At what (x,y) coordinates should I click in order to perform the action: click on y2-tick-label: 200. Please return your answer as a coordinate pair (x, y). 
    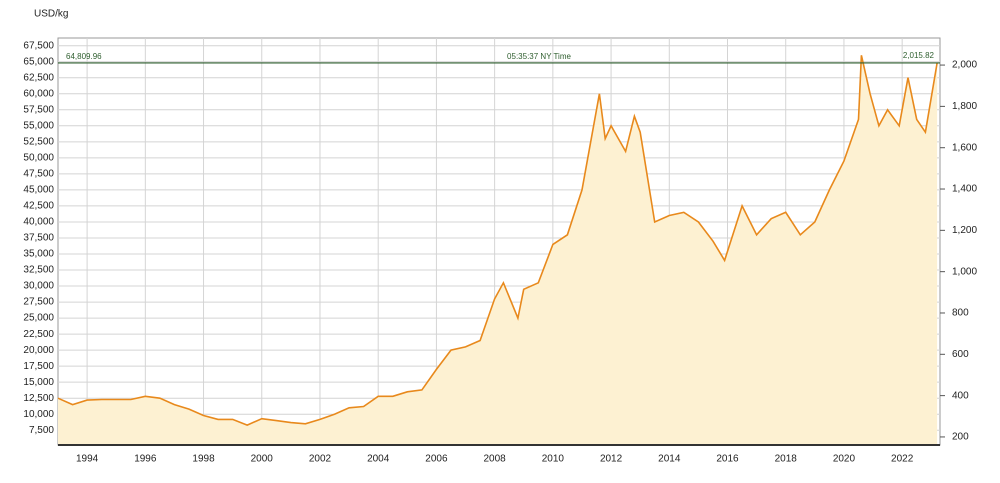
    Looking at the image, I should click on (960, 437).